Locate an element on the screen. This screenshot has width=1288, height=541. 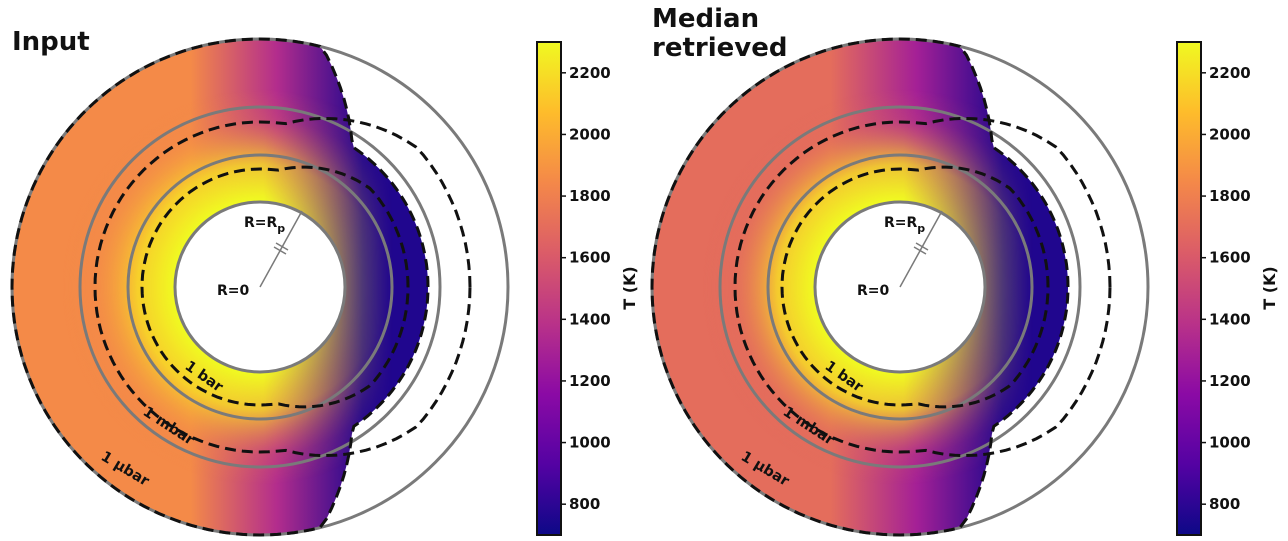
panel-title: retrieved is located at coordinates (719, 48).